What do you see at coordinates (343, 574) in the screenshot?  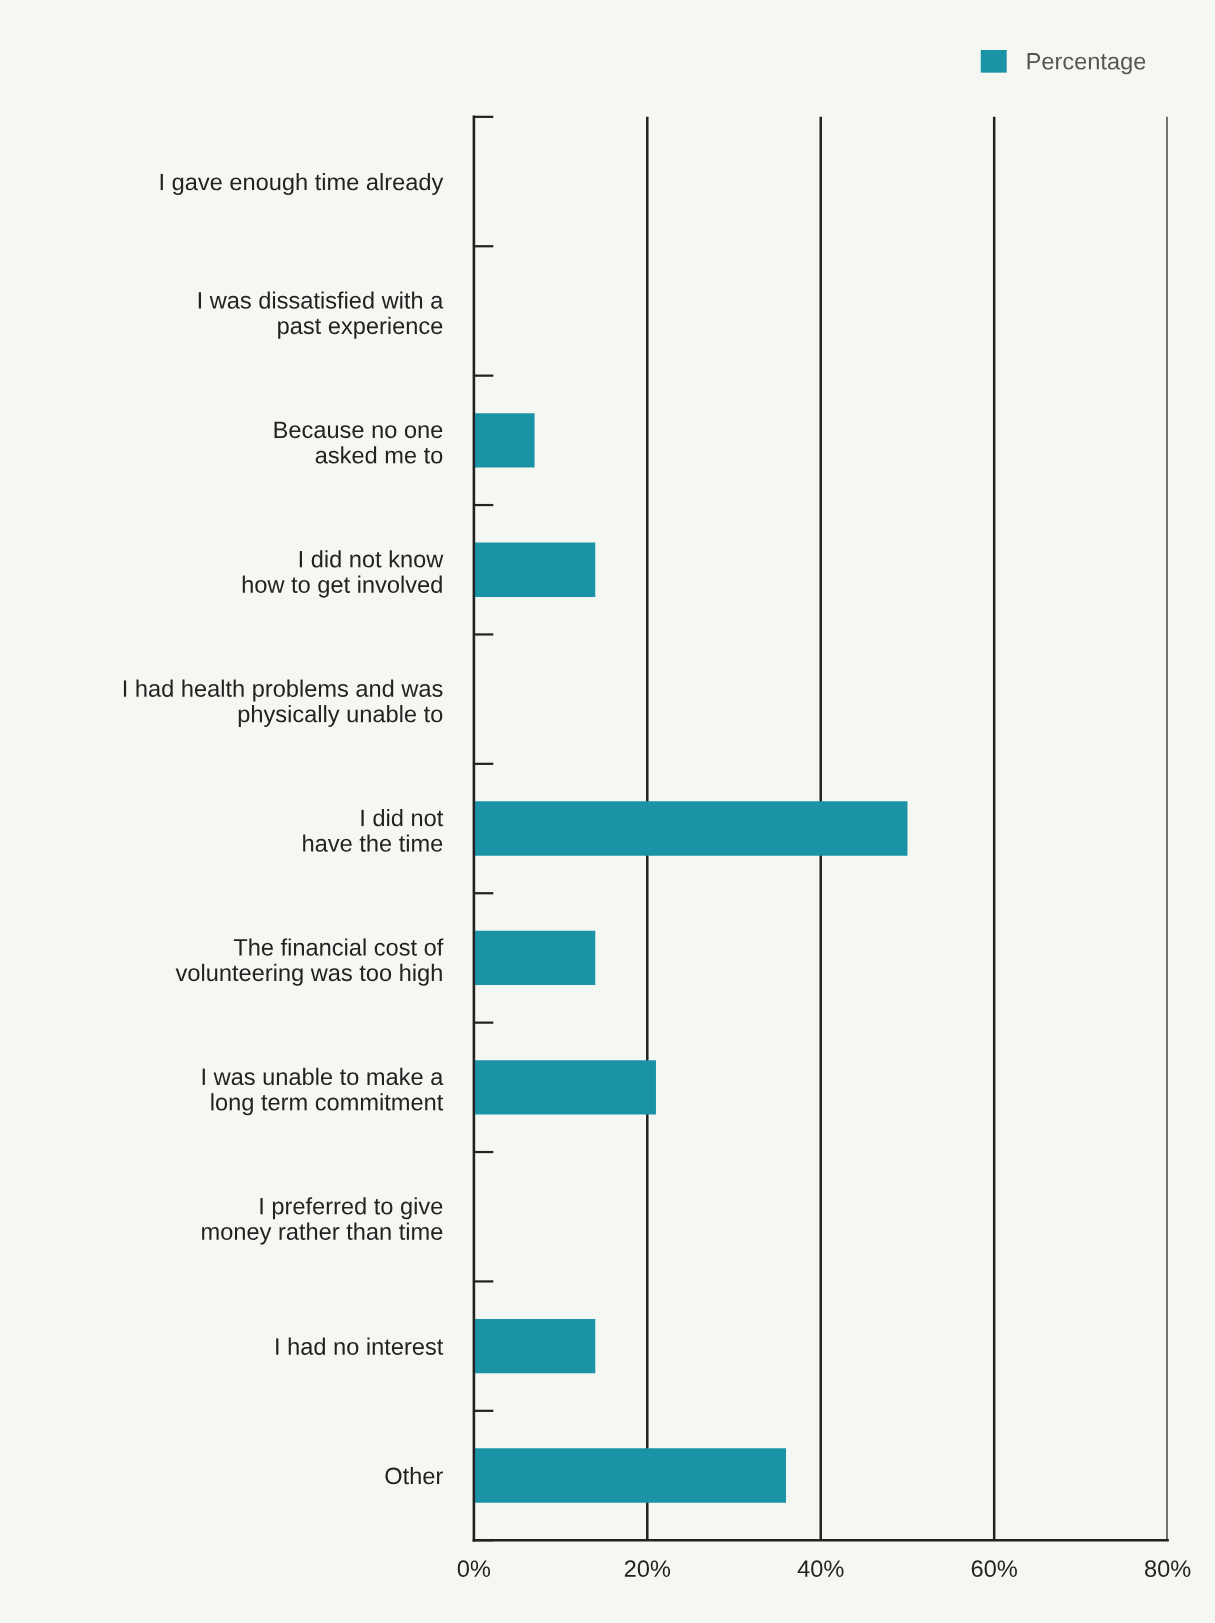 I see `y-tick-label: I did not know how to get involved` at bounding box center [343, 574].